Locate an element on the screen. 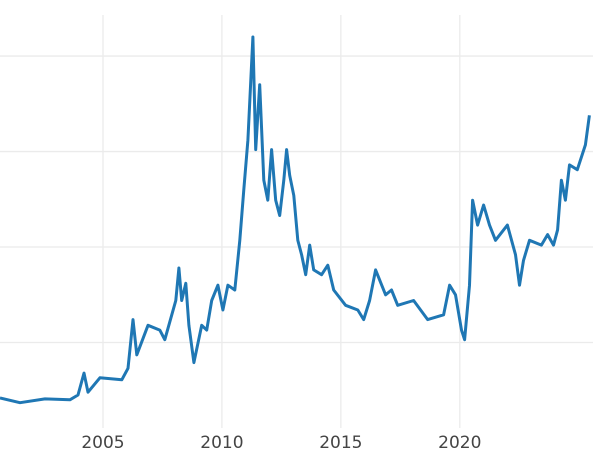 This screenshot has height=450, width=600. x-tick-label: 2005 is located at coordinates (102, 441).